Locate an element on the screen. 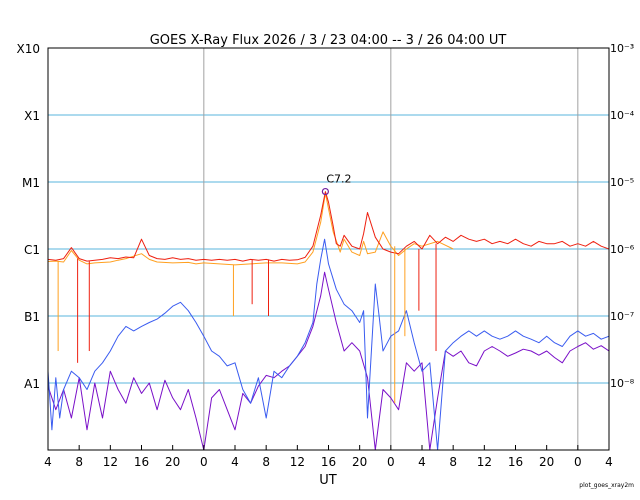 Image resolution: width=640 pixels, height=500 pixels. series-long-secondary is located at coordinates (251, 229).